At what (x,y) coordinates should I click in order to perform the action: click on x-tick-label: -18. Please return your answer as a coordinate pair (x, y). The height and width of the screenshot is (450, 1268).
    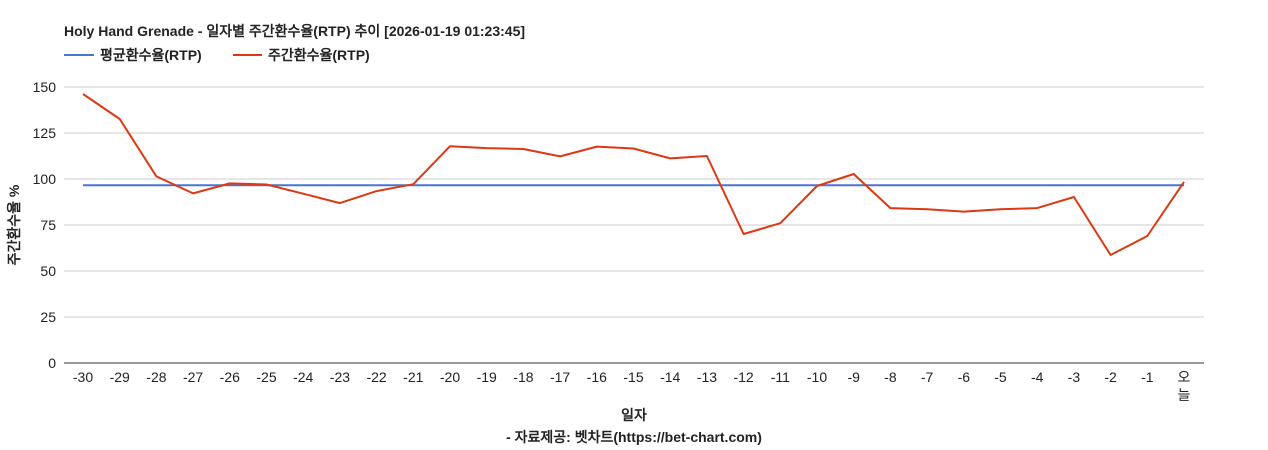
    Looking at the image, I should click on (523, 377).